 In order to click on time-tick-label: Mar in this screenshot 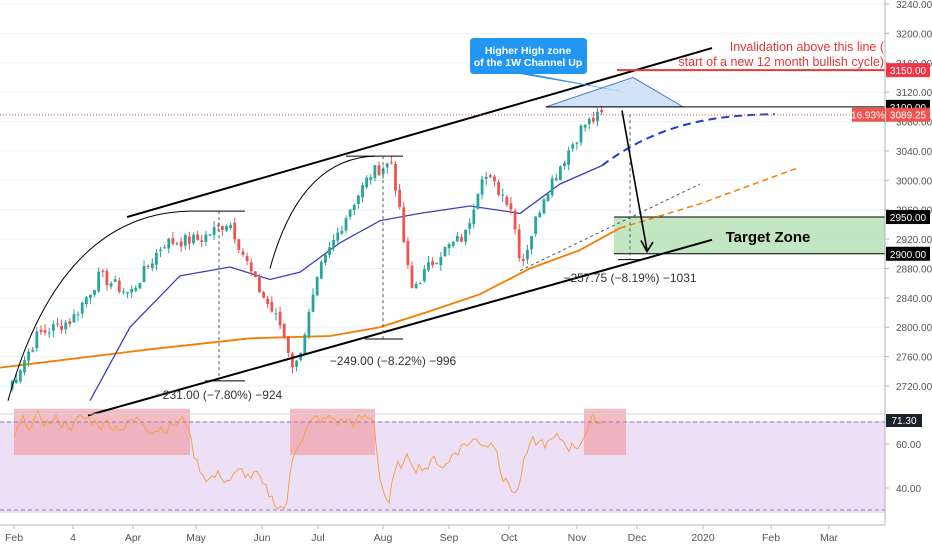, I will do `click(829, 538)`.